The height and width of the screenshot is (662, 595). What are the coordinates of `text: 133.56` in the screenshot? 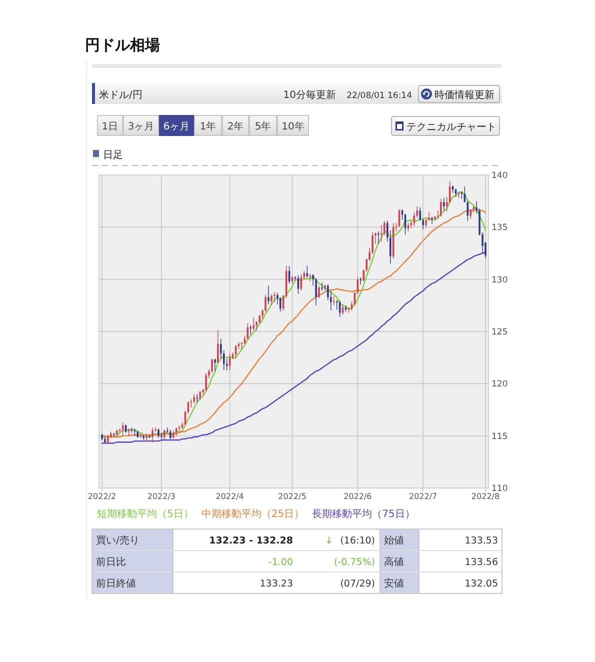 It's located at (481, 562).